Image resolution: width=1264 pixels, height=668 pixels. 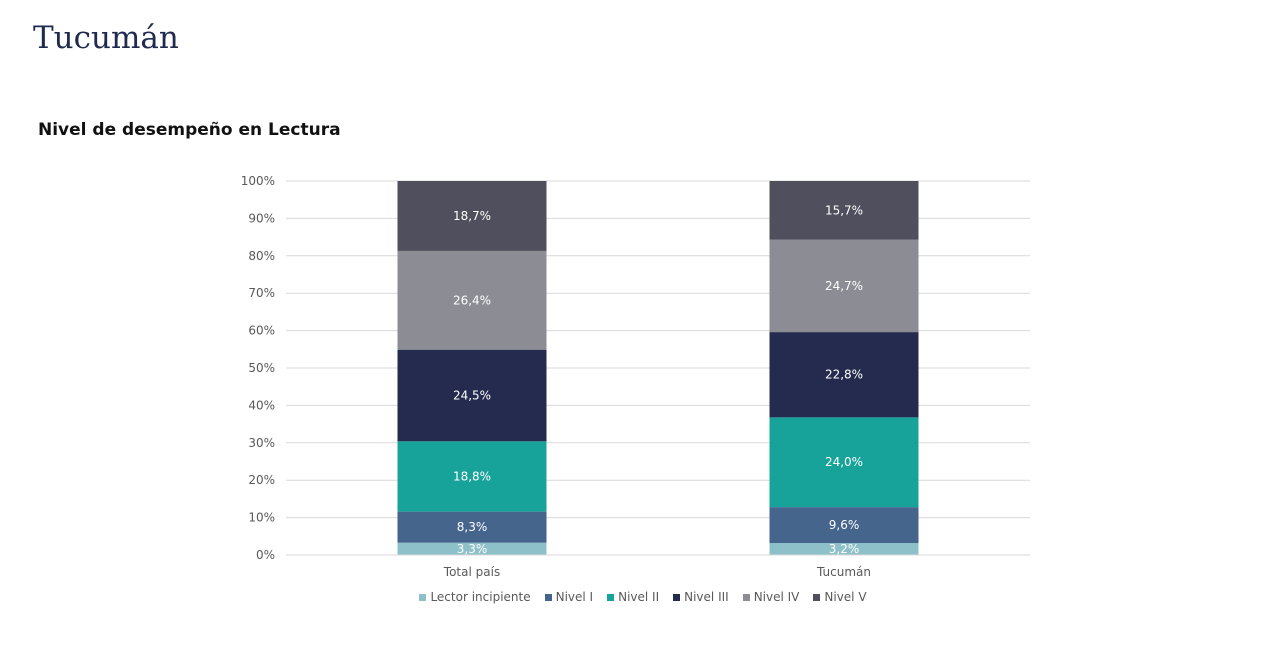 I want to click on data-label: 9,6%, so click(x=844, y=525).